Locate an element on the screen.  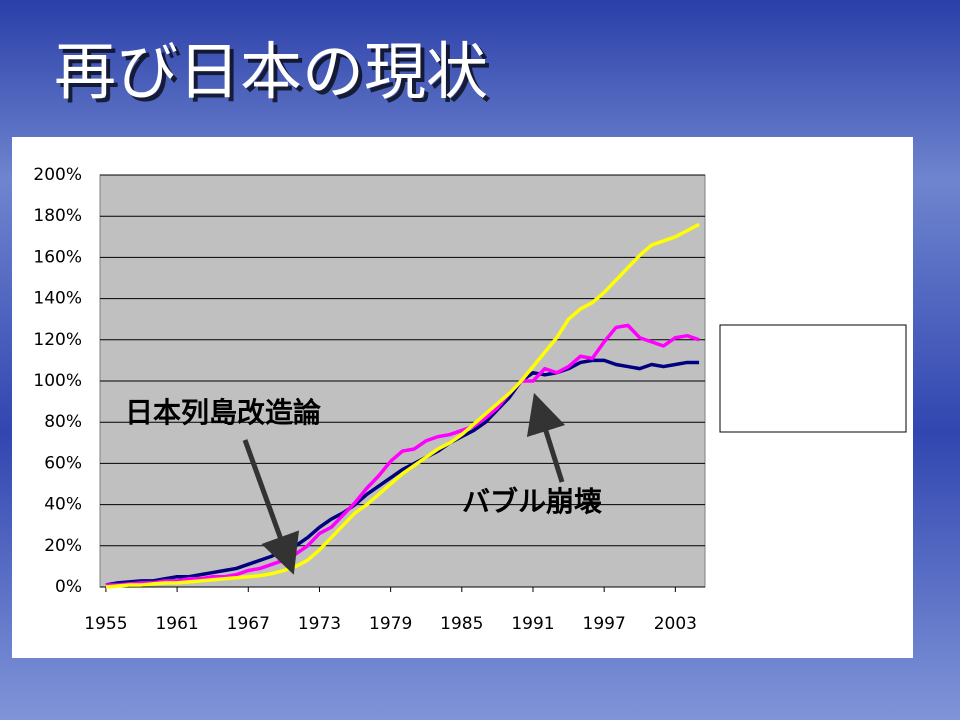
x-tick-label: 1967 is located at coordinates (248, 624).